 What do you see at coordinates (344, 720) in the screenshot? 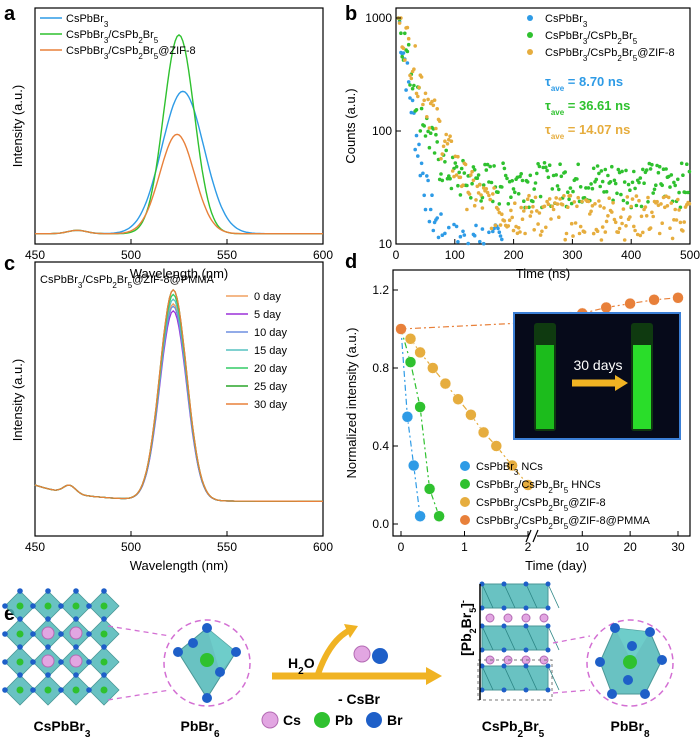
I see `atom-pb: Pb` at bounding box center [344, 720].